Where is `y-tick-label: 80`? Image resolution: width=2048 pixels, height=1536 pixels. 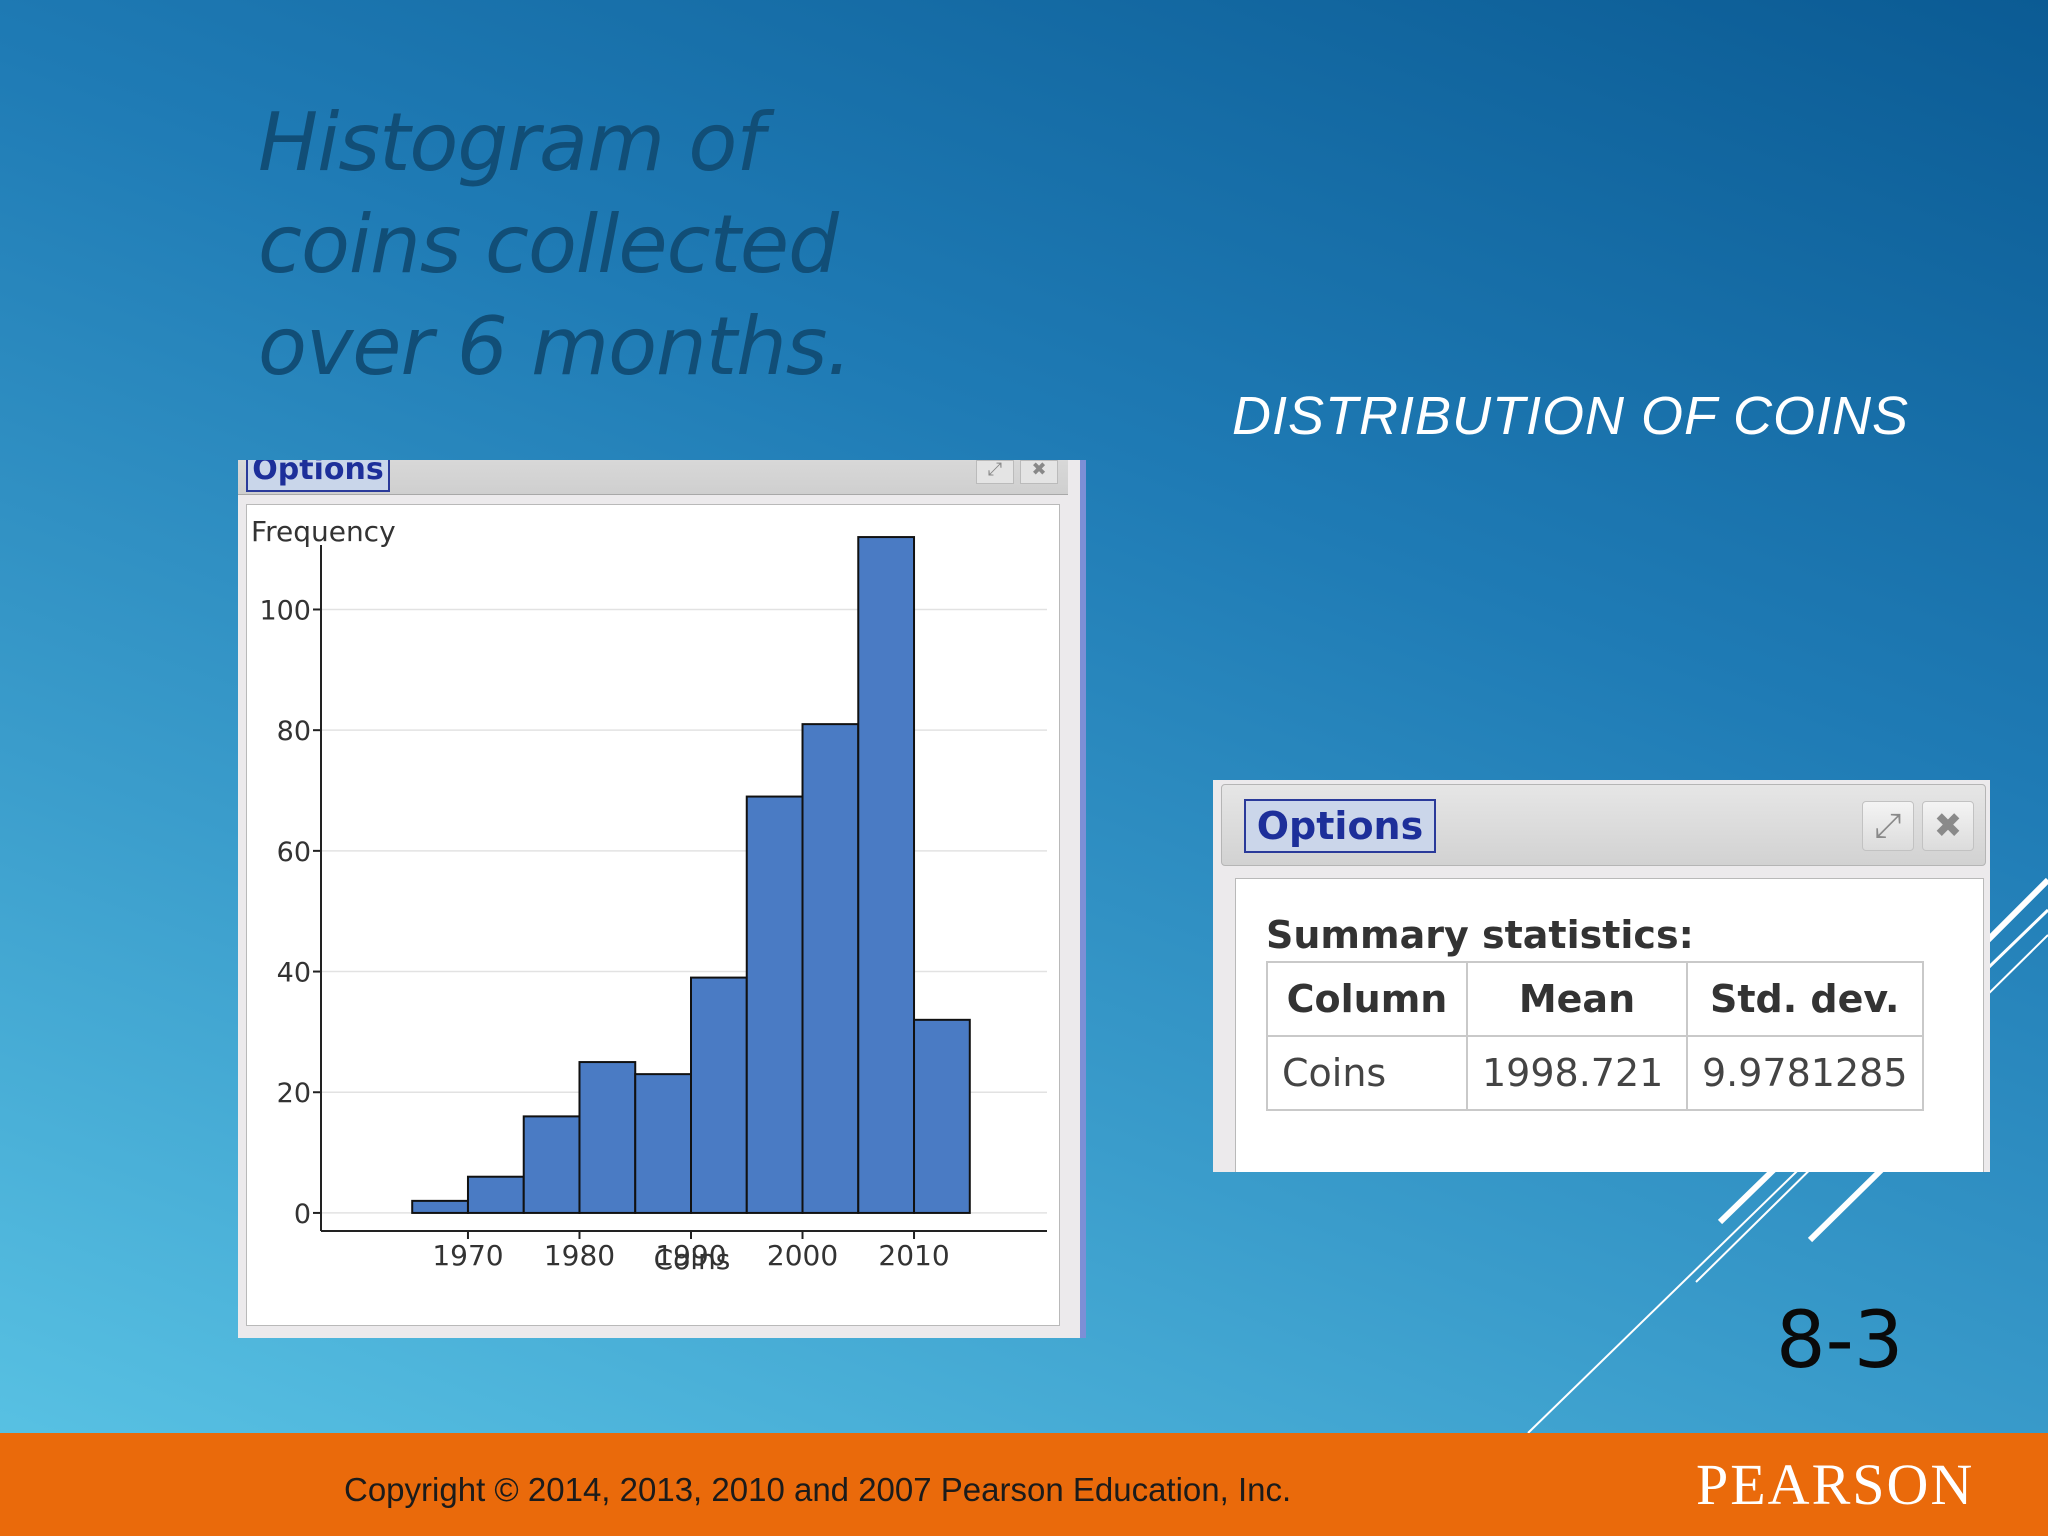 y-tick-label: 80 is located at coordinates (294, 731).